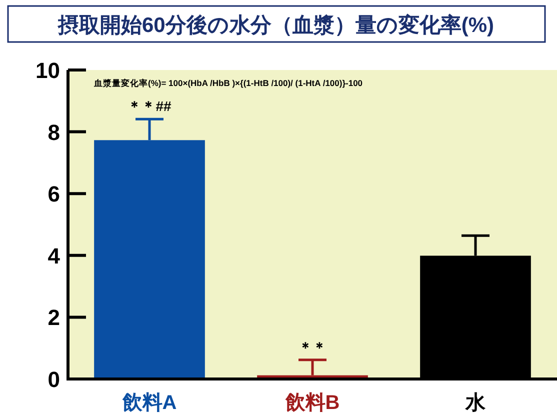 The width and height of the screenshot is (557, 418). I want to click on y-tick-label: 8, so click(54, 132).